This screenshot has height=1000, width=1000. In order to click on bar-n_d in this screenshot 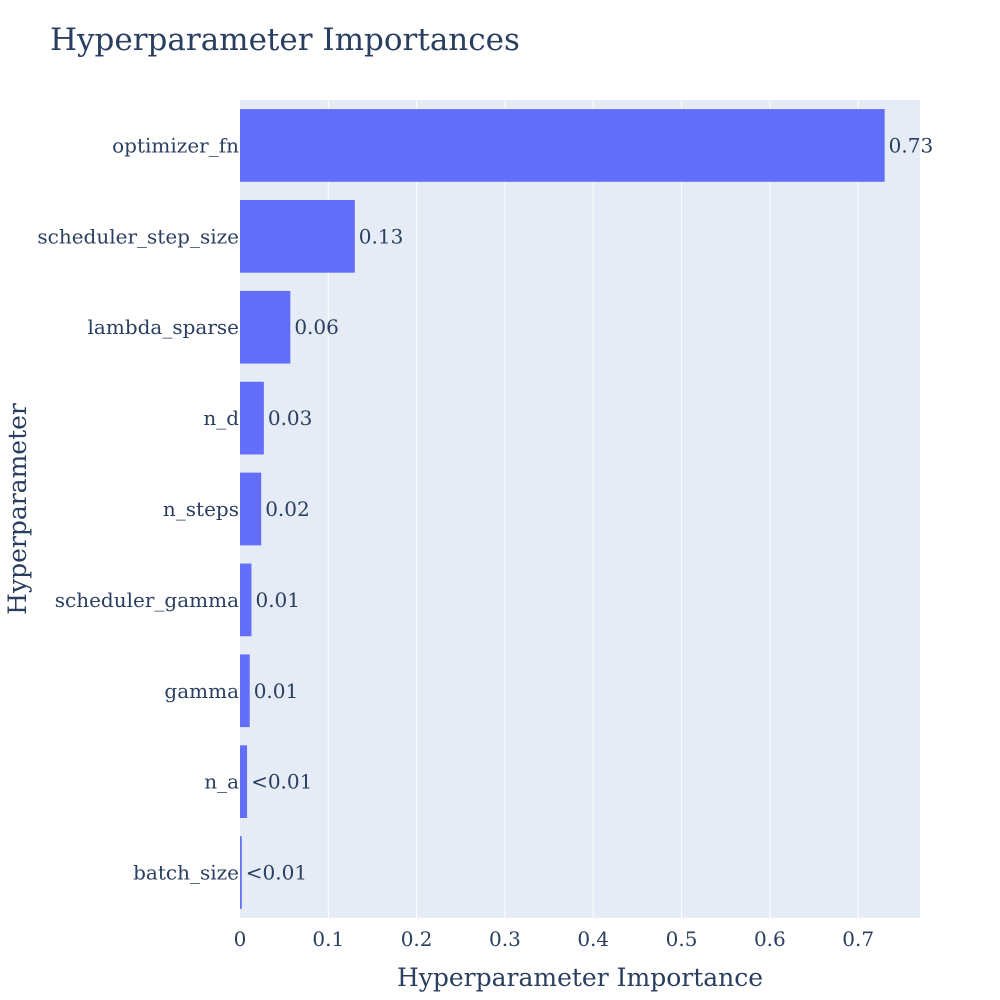, I will do `click(252, 418)`.